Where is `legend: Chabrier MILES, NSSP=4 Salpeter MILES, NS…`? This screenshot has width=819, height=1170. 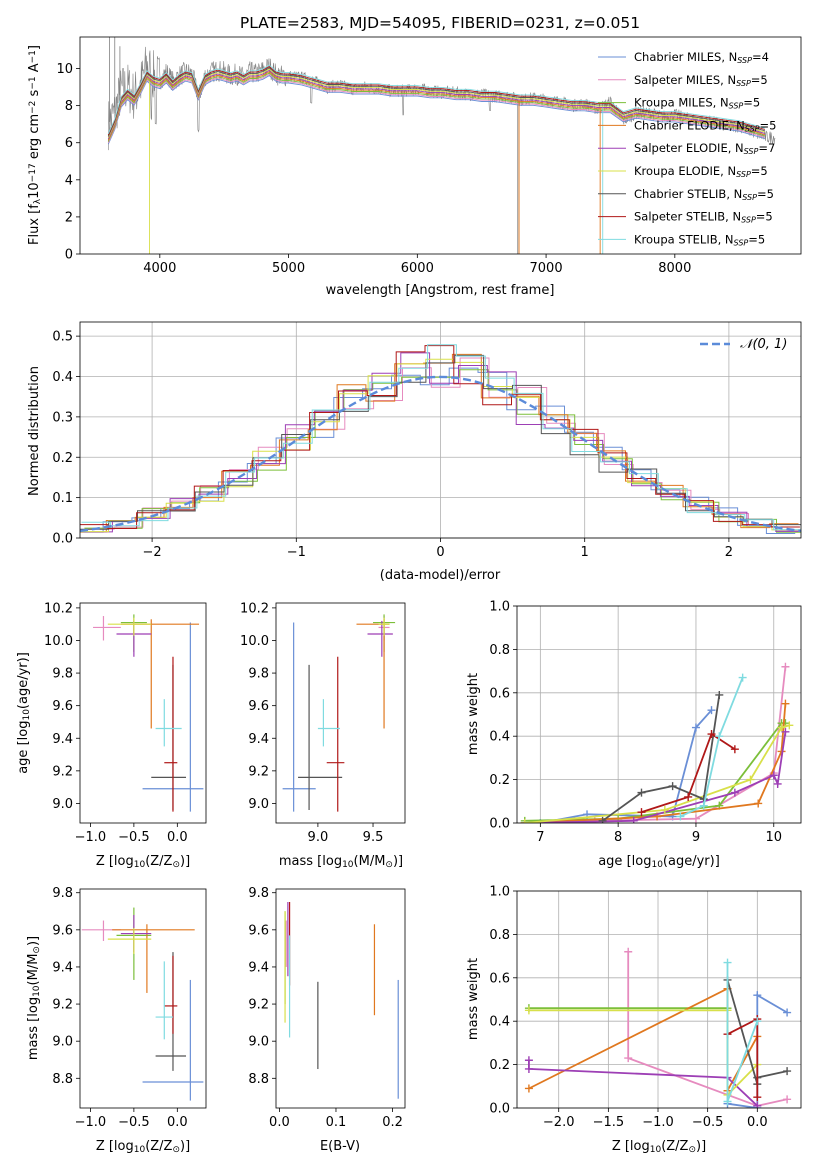
legend: Chabrier MILES, NSSP=4 Salpeter MILES, NS… is located at coordinates (687, 148).